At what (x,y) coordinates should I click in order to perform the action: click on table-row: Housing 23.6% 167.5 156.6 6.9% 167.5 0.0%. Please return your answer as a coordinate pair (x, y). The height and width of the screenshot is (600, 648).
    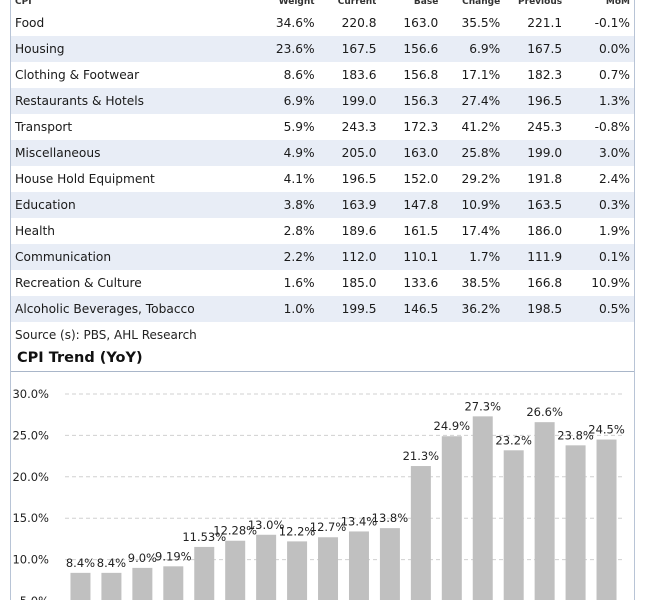
    Looking at the image, I should click on (322, 49).